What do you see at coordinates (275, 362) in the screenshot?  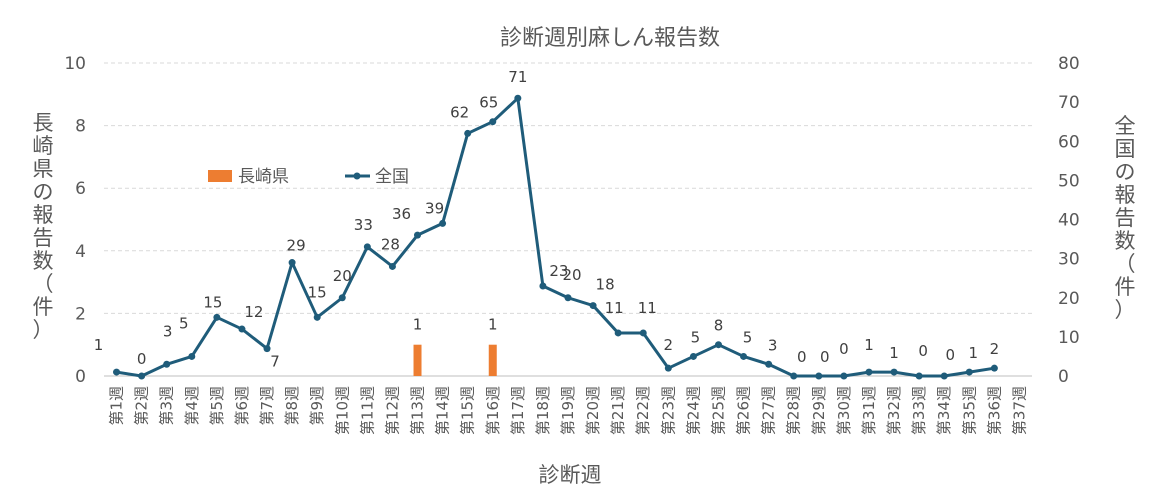 I see `line-data-label: 7` at bounding box center [275, 362].